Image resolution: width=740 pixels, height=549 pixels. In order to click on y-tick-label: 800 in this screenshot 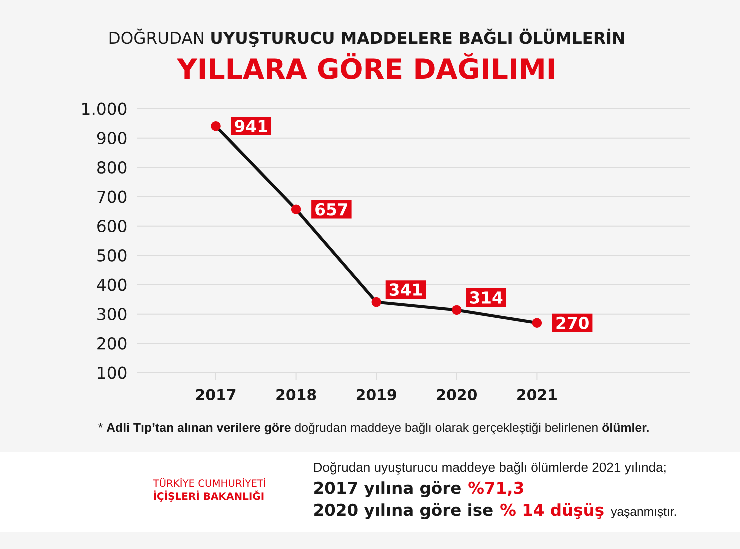, I will do `click(112, 167)`.